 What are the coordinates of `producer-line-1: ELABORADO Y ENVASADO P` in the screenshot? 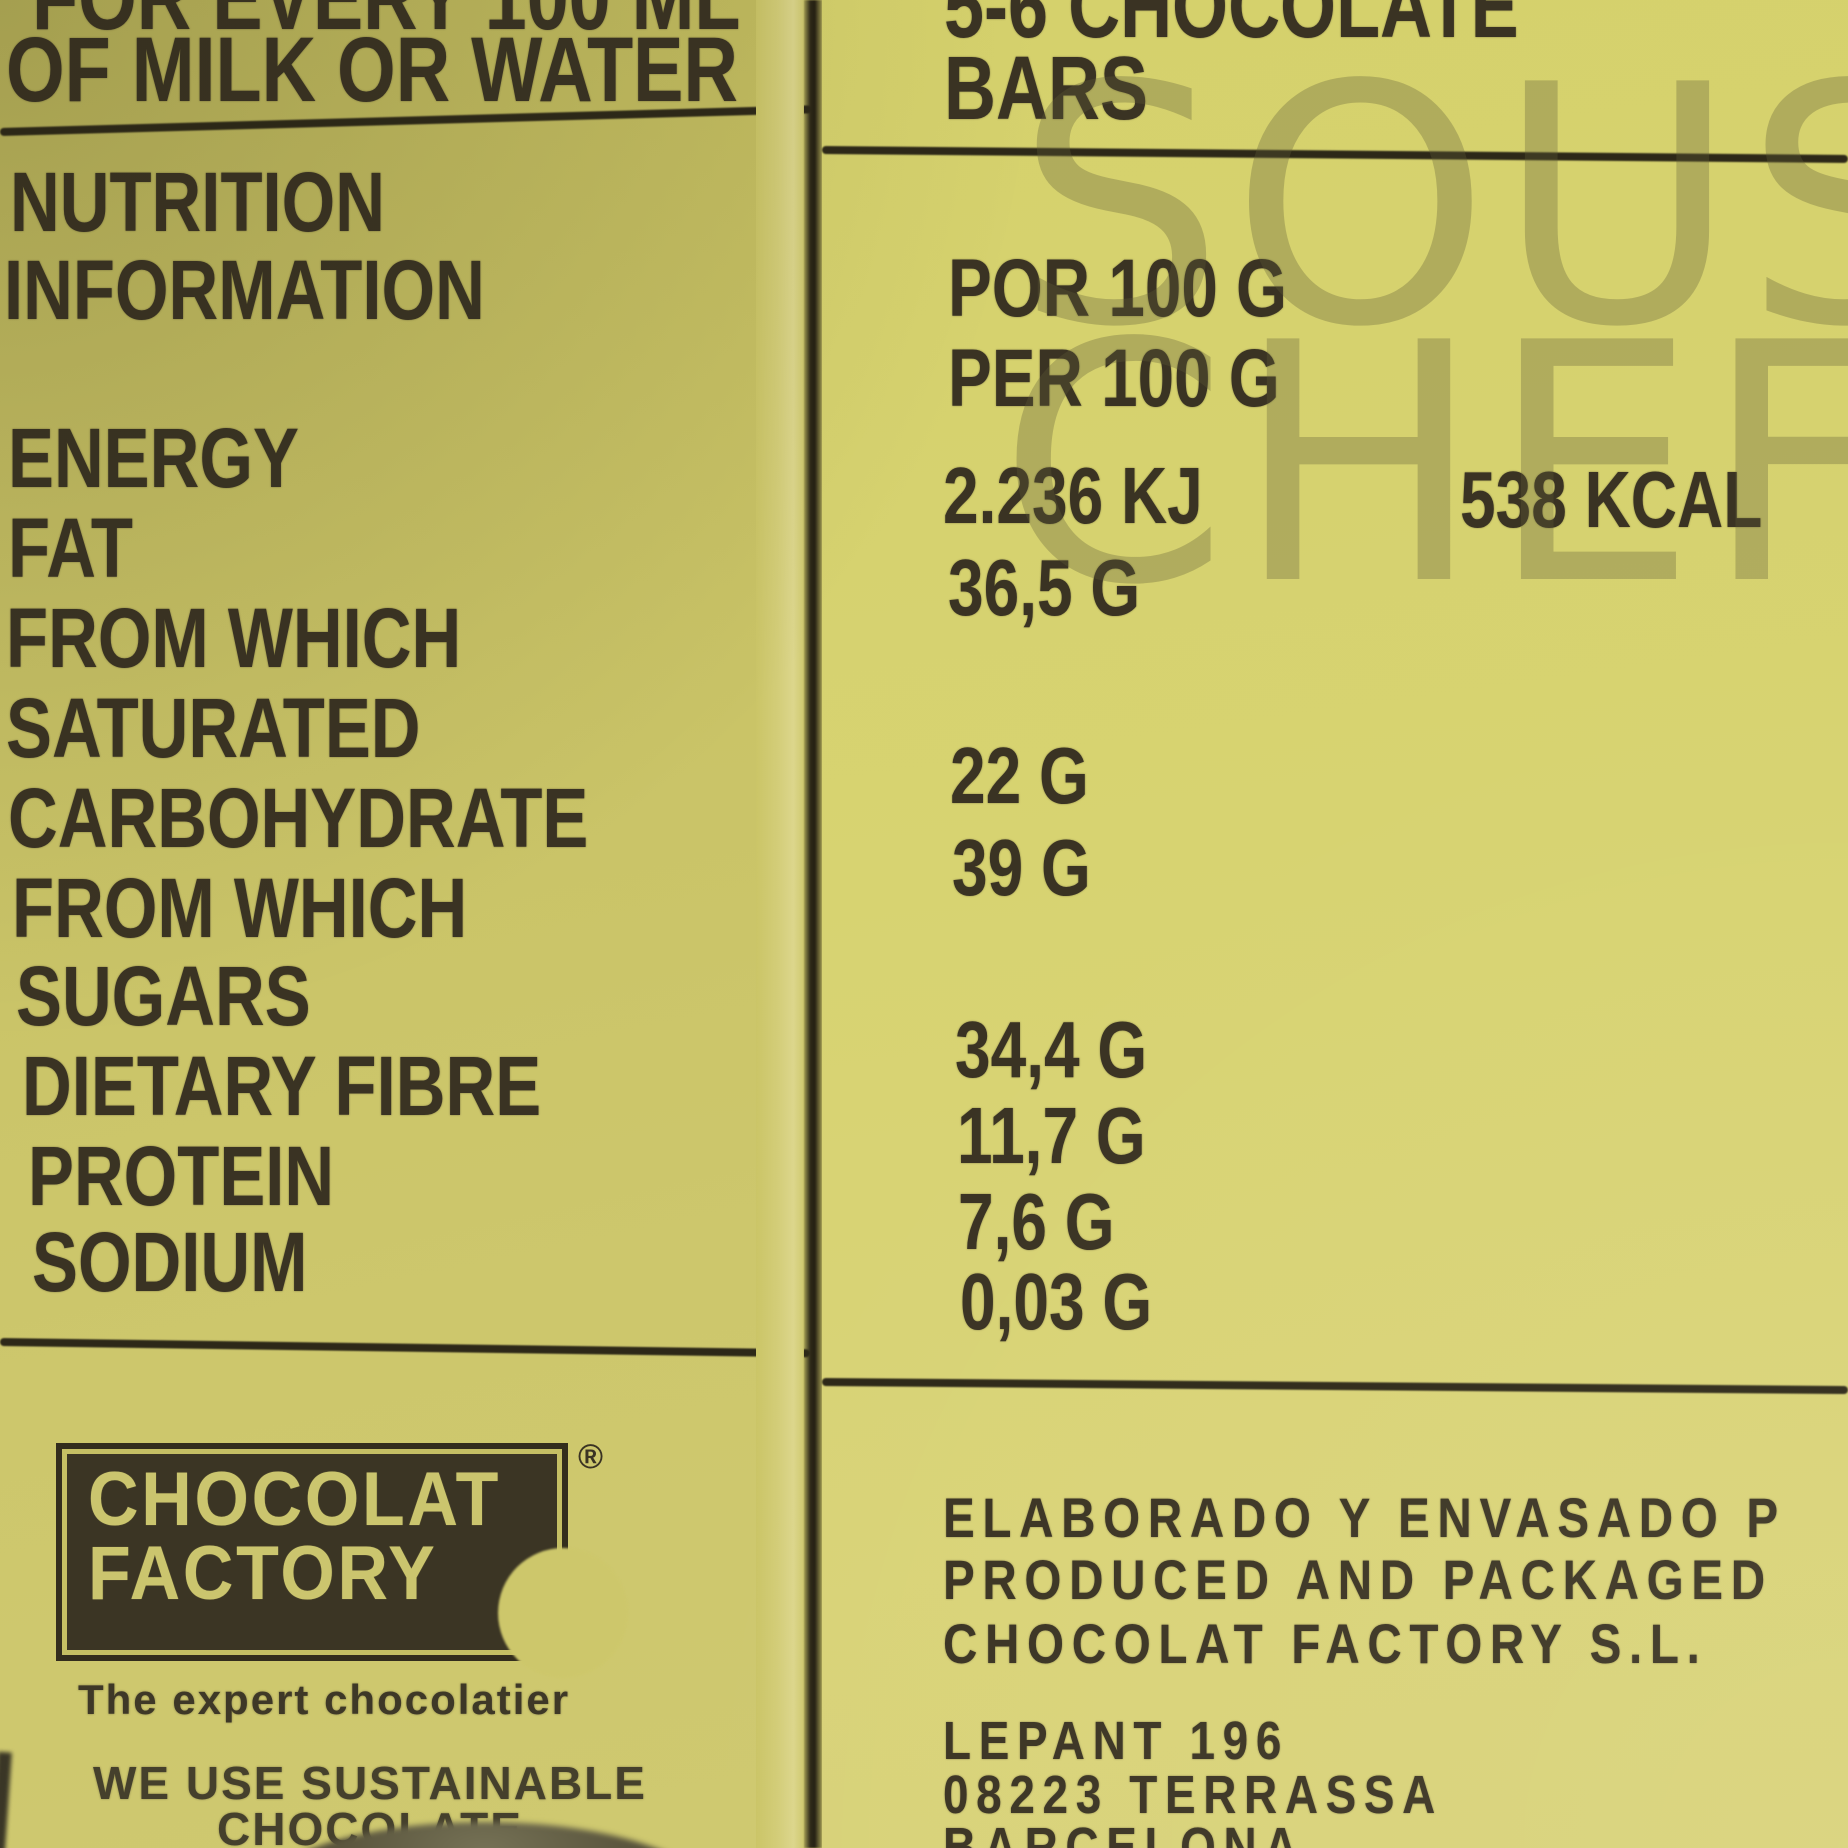 It's located at (1364, 1517).